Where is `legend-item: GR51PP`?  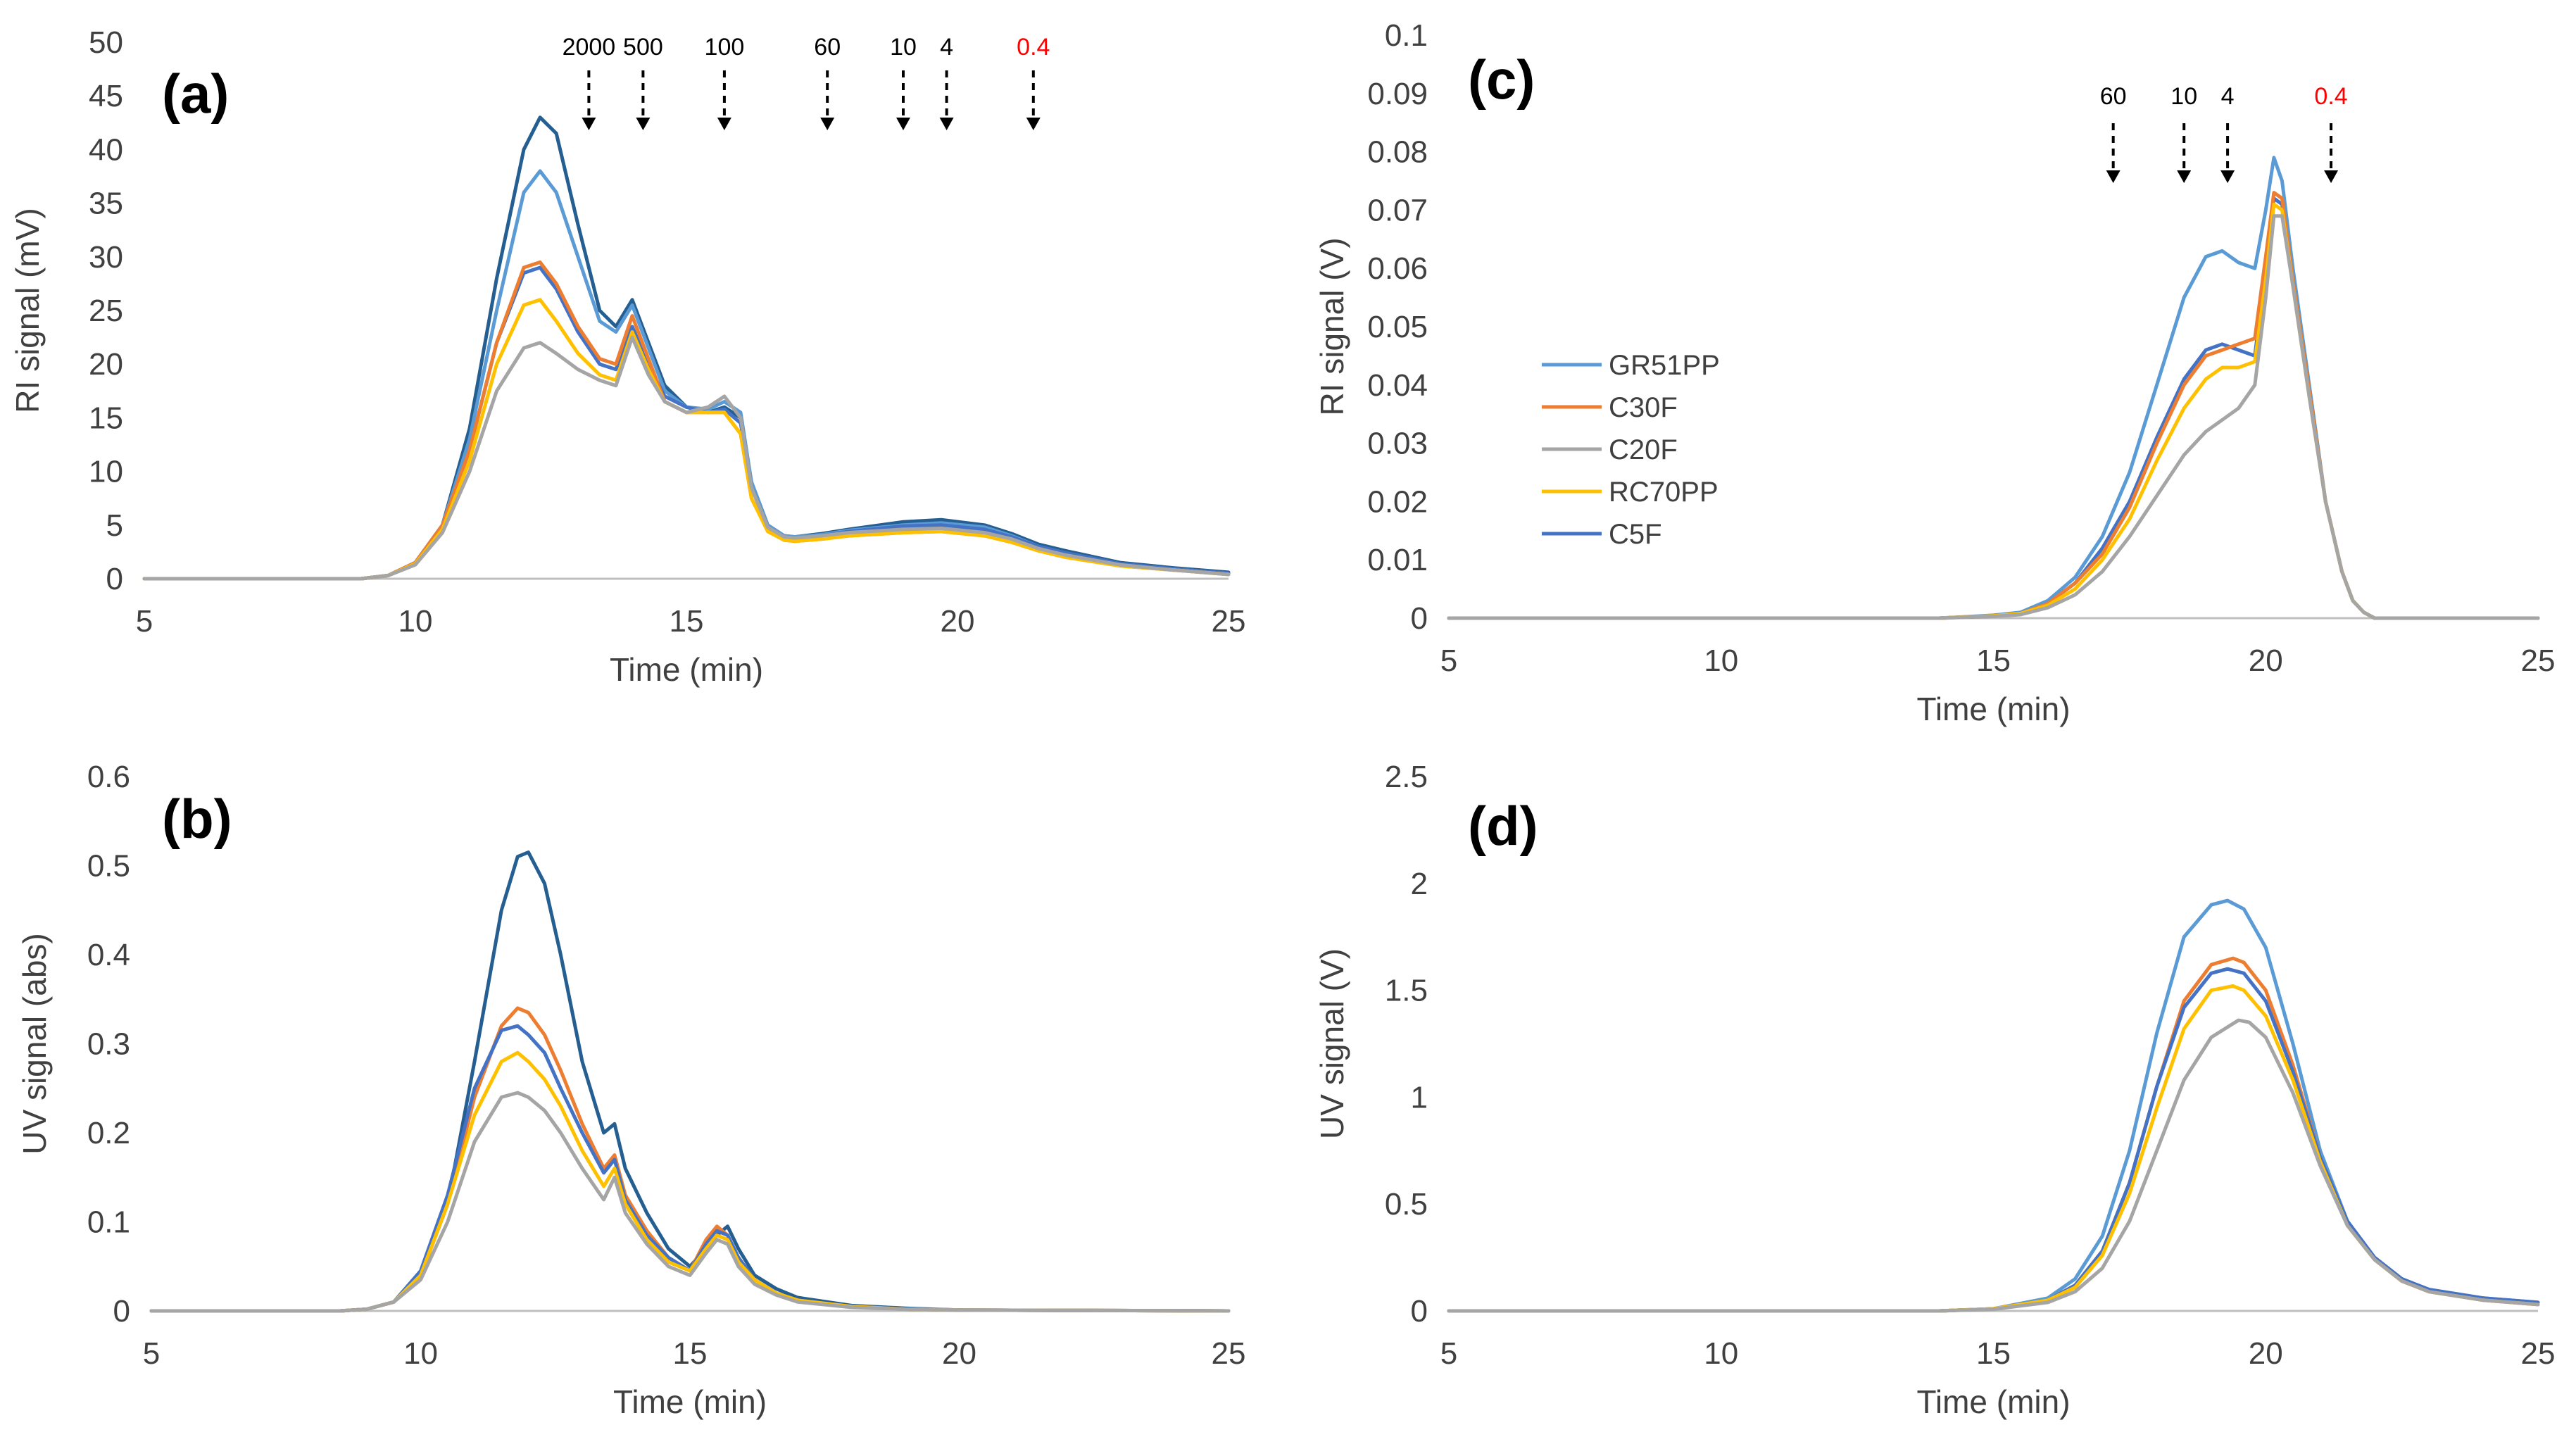 legend-item: GR51PP is located at coordinates (1631, 365).